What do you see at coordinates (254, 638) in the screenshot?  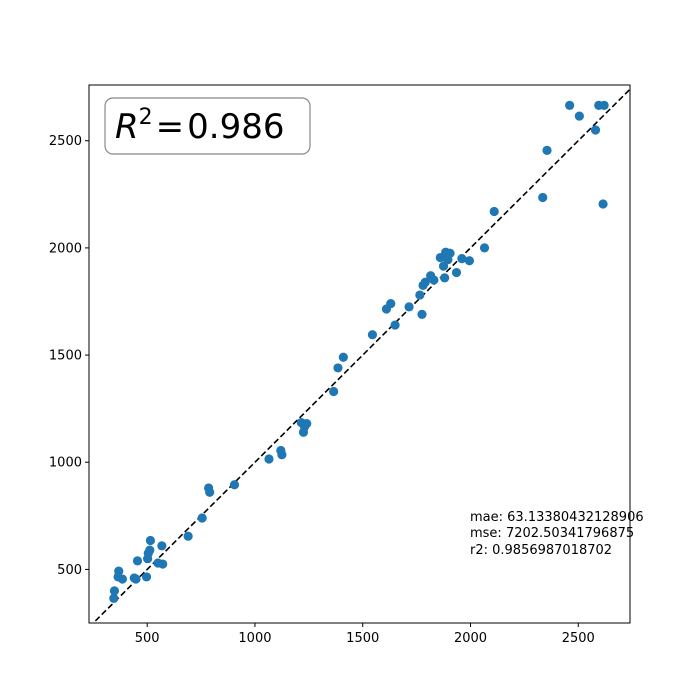 I see `x-tick-label: 1000` at bounding box center [254, 638].